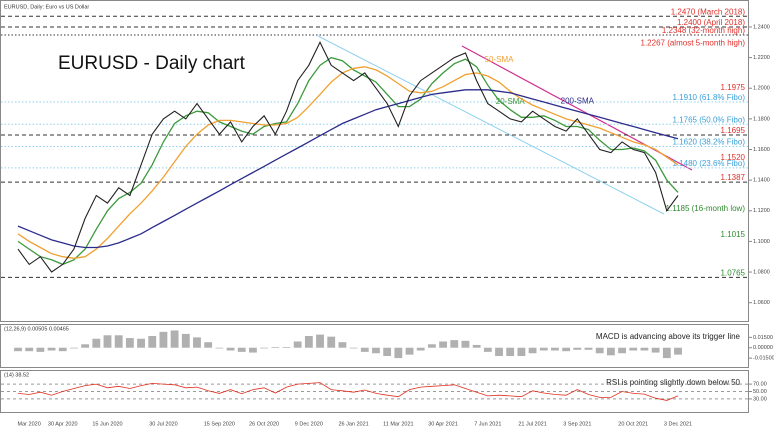 The image size is (774, 437). I want to click on y-tick-label: 1.0800, so click(761, 273).